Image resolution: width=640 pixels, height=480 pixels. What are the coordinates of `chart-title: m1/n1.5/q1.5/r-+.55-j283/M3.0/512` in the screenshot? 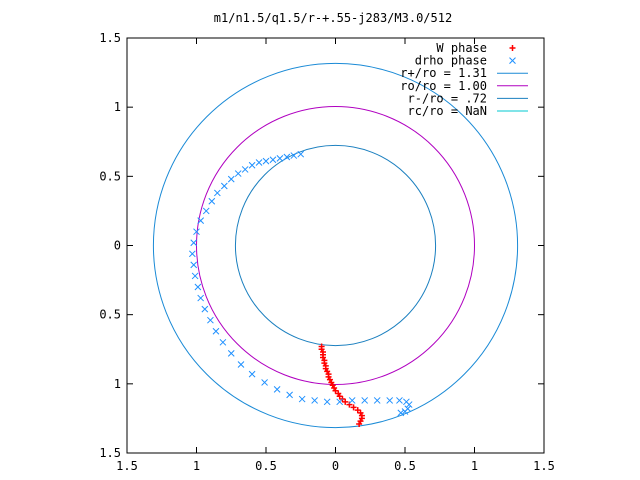 It's located at (333, 18).